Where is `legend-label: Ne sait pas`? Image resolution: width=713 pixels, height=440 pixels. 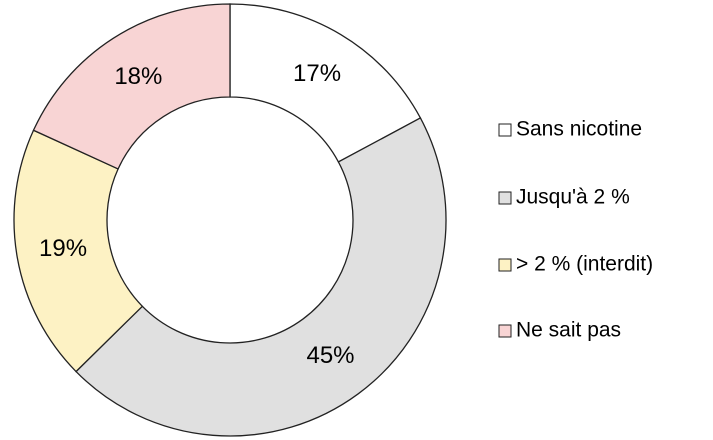 legend-label: Ne sait pas is located at coordinates (568, 330).